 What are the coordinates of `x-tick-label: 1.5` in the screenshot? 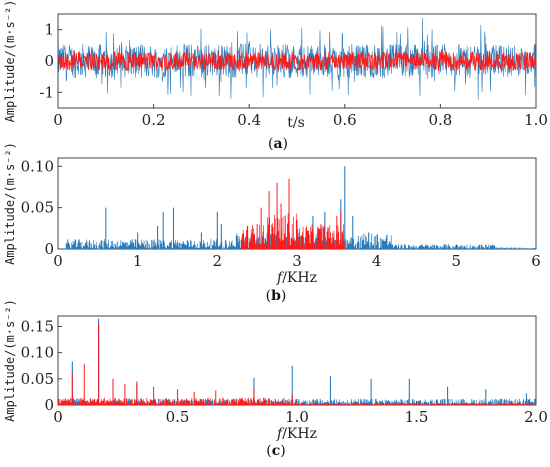 It's located at (417, 417).